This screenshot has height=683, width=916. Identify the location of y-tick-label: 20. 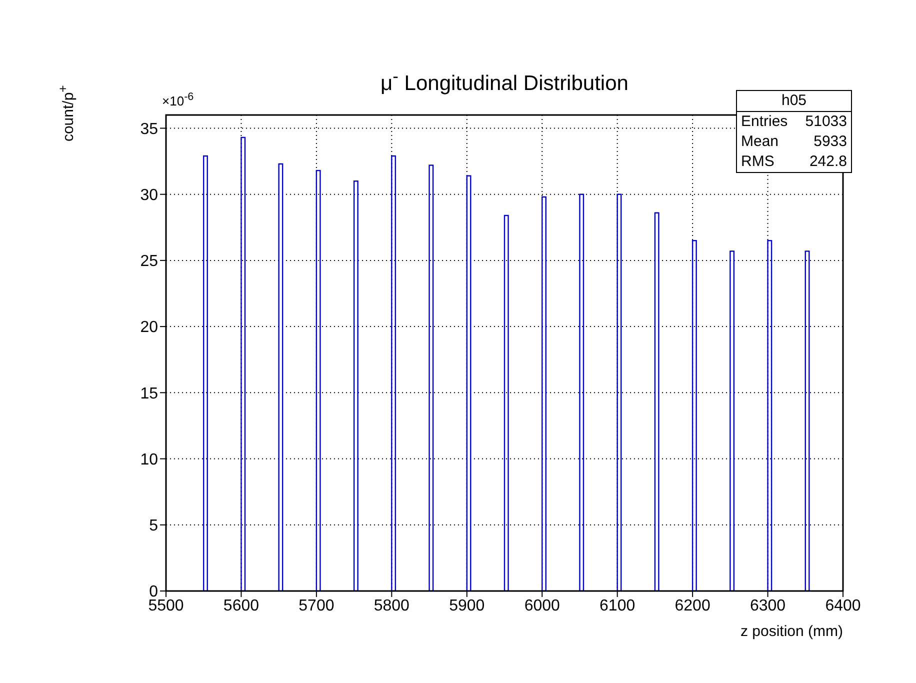
(149, 327).